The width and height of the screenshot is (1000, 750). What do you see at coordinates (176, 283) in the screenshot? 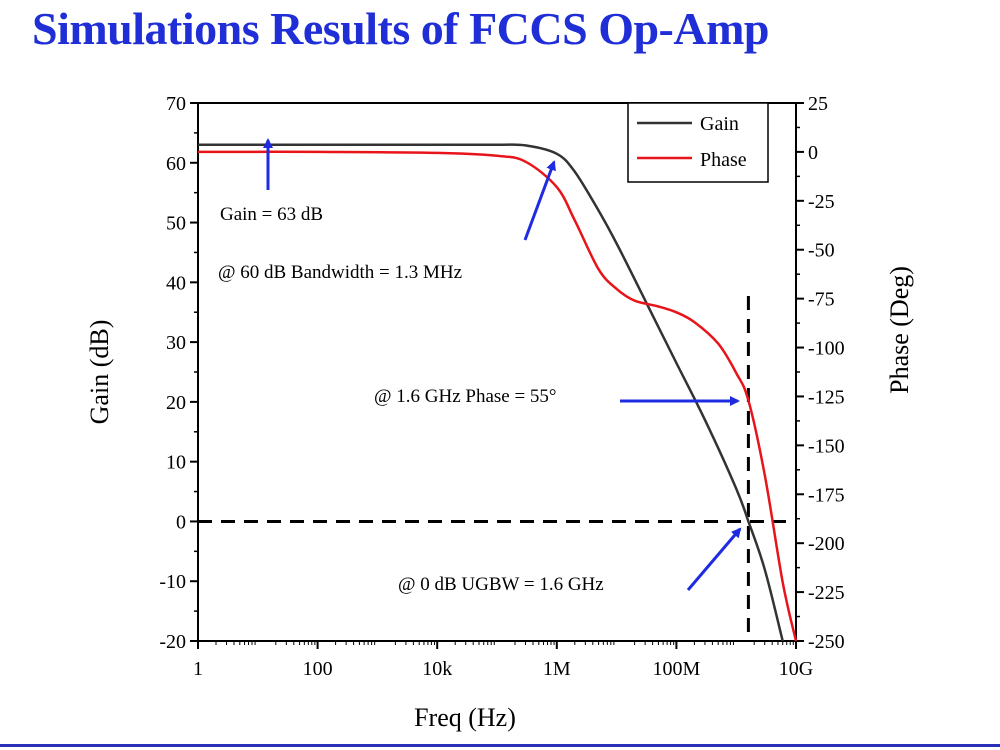
I see `y-tick-label: 40` at bounding box center [176, 283].